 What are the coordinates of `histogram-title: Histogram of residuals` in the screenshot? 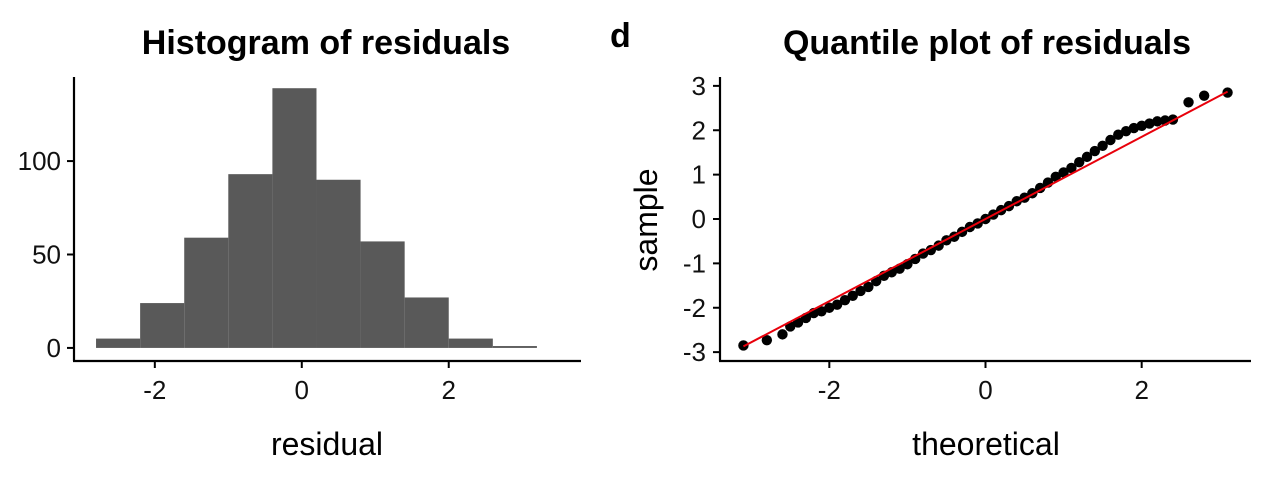 It's located at (326, 43).